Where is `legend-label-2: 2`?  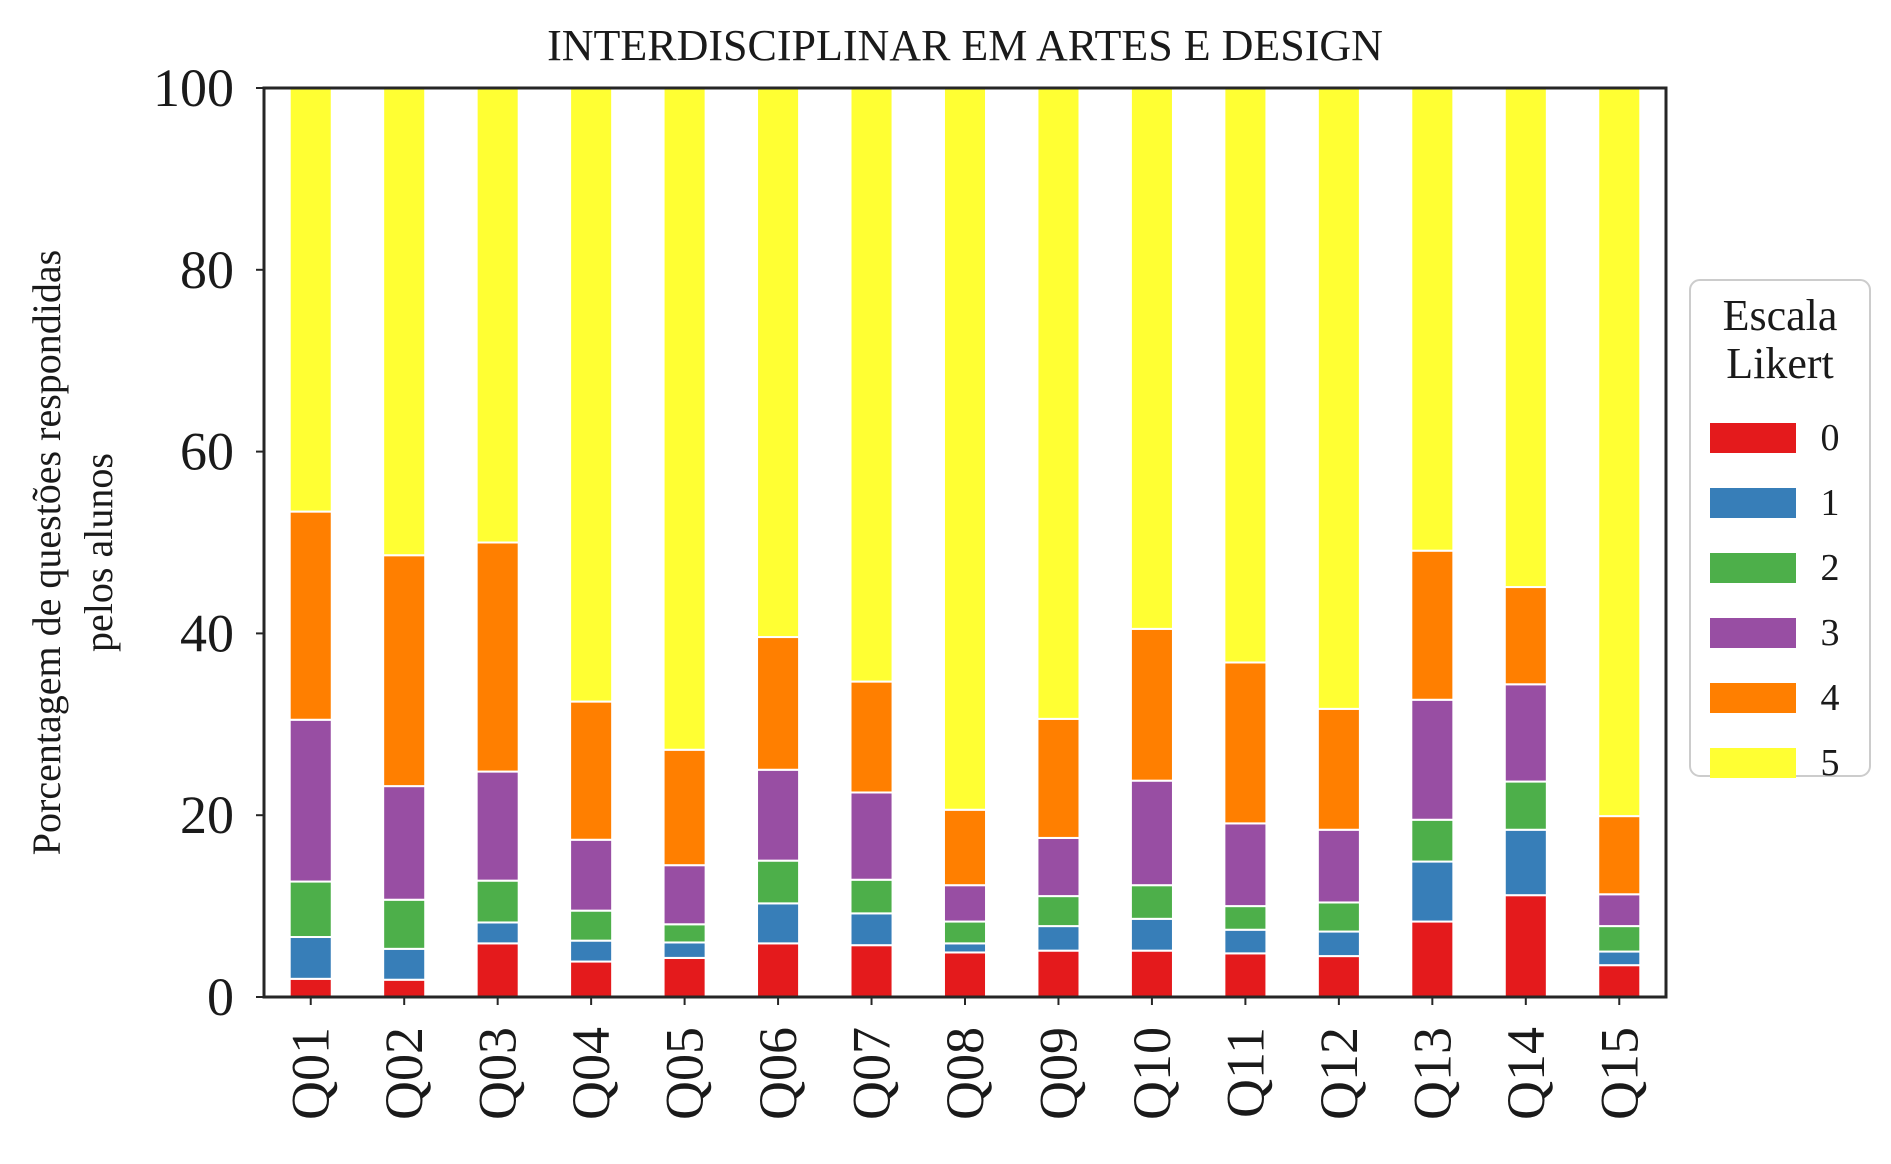
legend-label-2: 2 is located at coordinates (1830, 568).